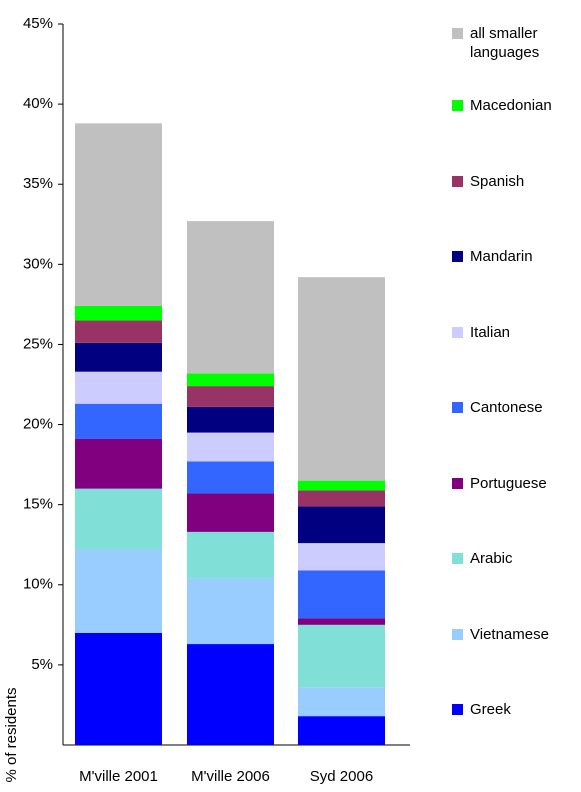 The width and height of the screenshot is (581, 792). I want to click on y-tick-label: 35%, so click(38, 183).